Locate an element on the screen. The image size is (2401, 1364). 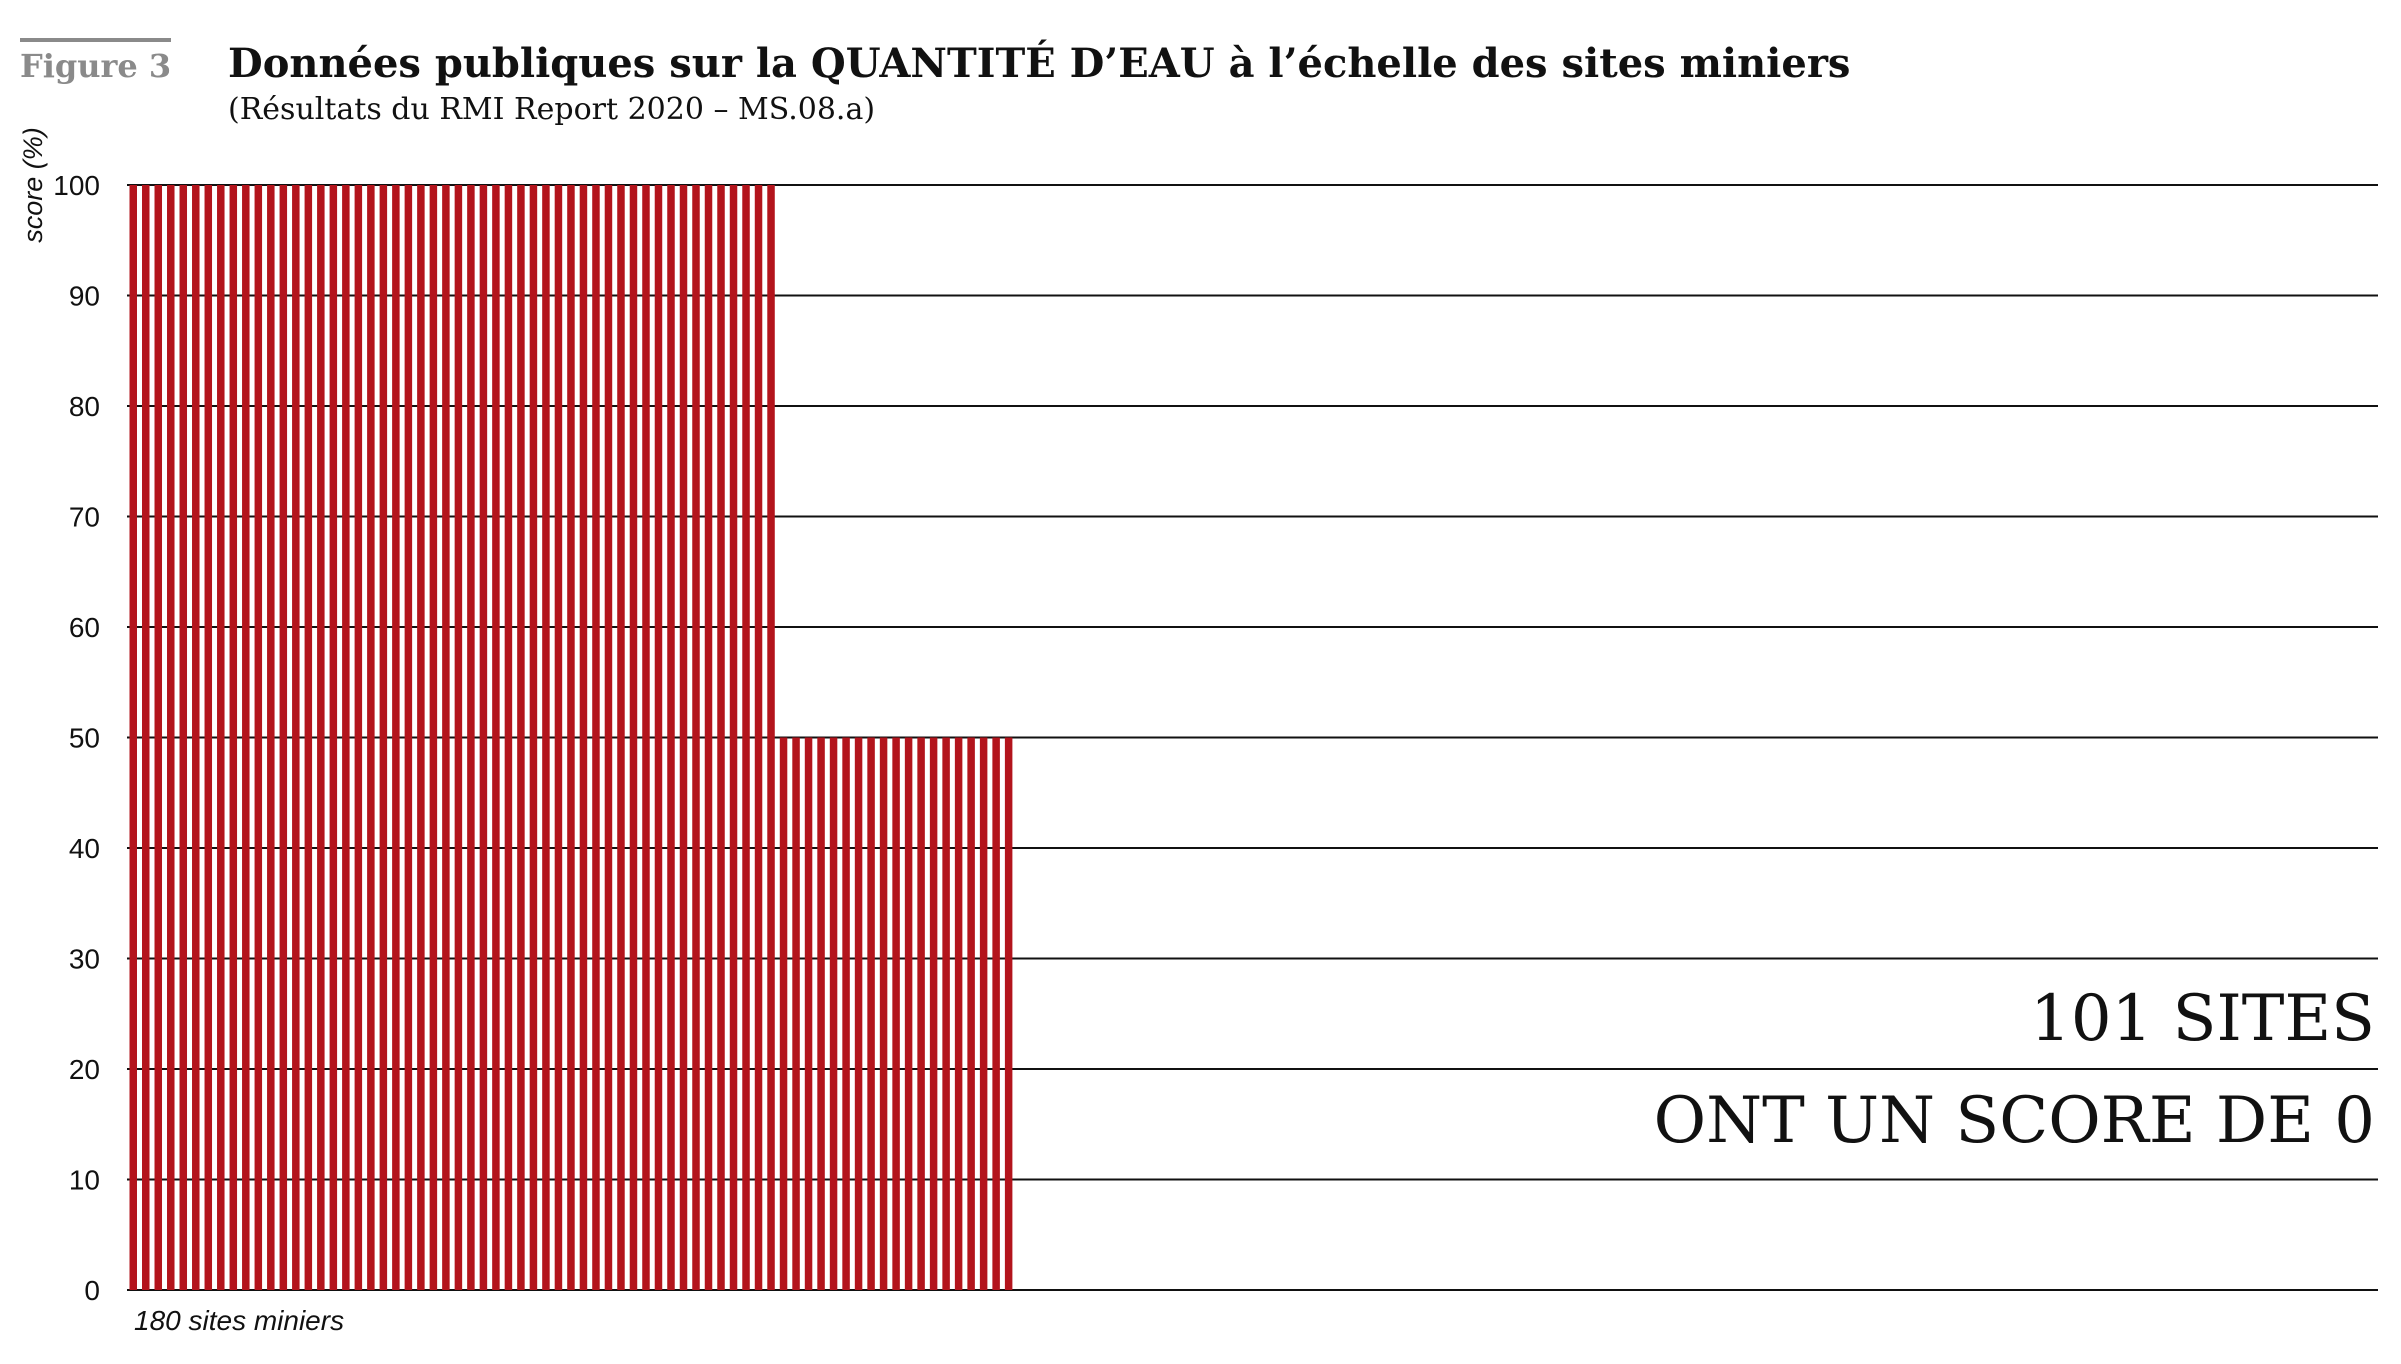
y-tick-label: 20 is located at coordinates (84, 1069).